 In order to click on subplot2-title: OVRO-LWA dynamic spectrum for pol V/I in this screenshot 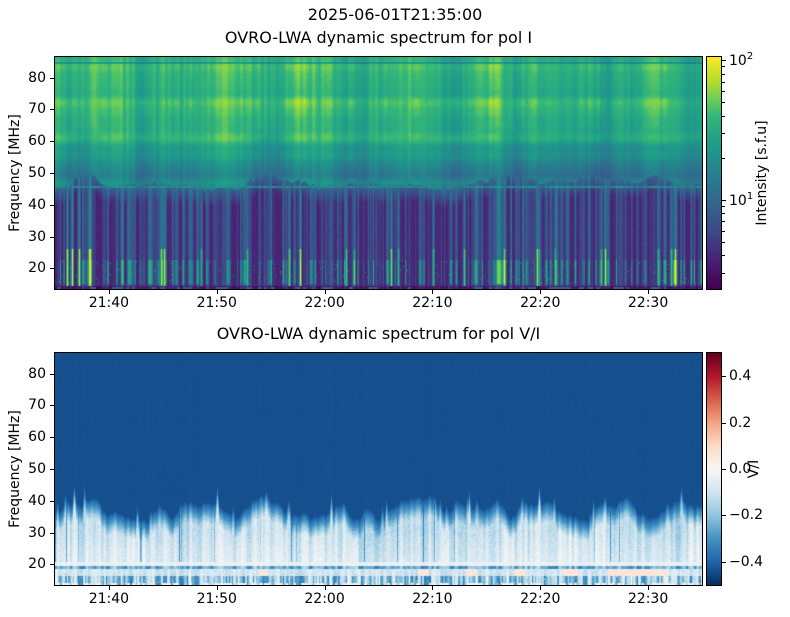, I will do `click(378, 333)`.